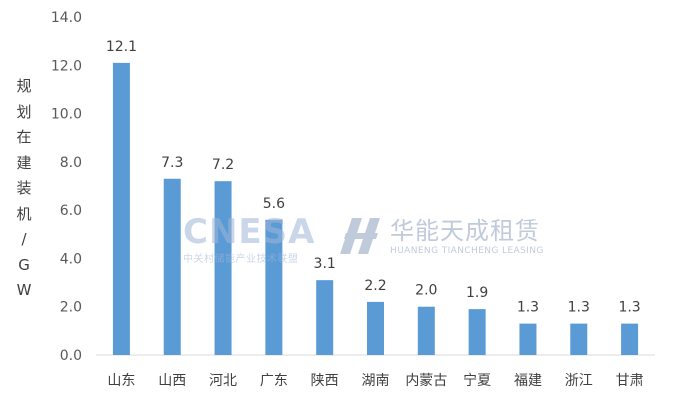 The height and width of the screenshot is (402, 676). I want to click on y-tick-label: 2.0, so click(71, 308).